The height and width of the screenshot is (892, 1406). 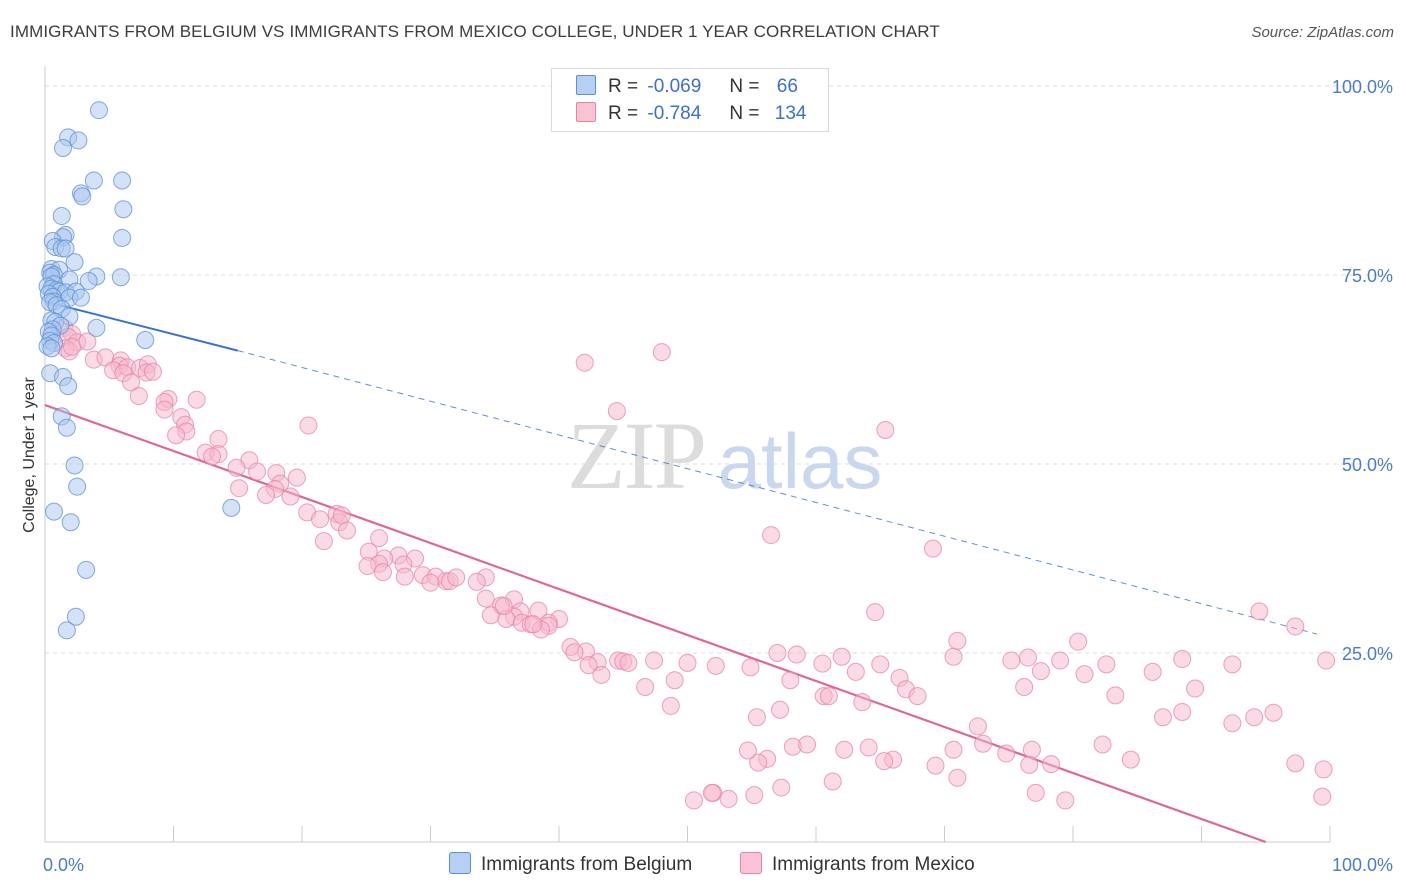 What do you see at coordinates (873, 864) in the screenshot?
I see `bottom-legend-mexico-label: Immigrants from Mexico` at bounding box center [873, 864].